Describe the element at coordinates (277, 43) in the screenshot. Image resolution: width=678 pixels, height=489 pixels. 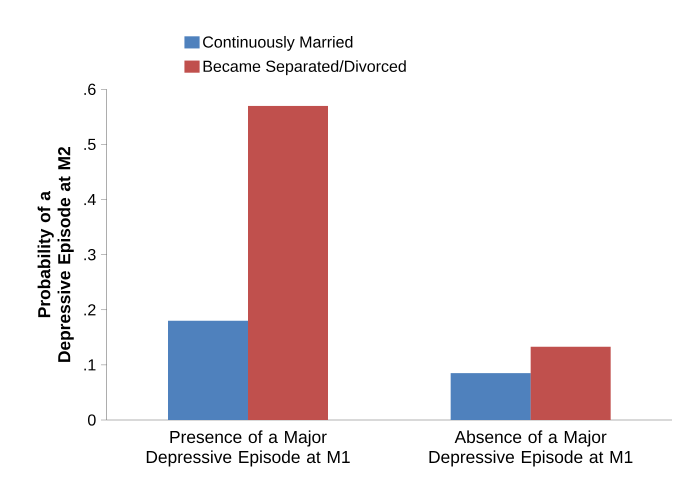
I see `legend-label: Continuously Married` at that location.